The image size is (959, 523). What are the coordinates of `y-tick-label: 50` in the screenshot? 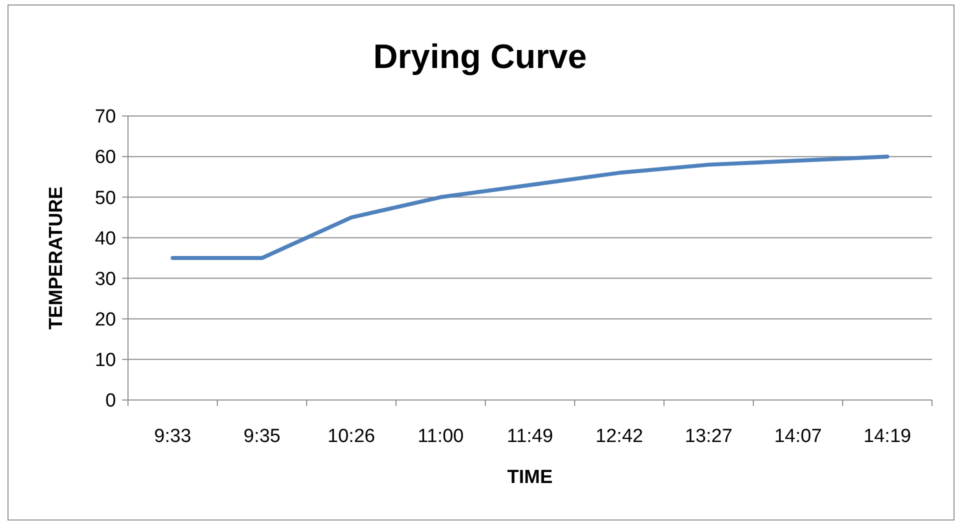 It's located at (105, 198).